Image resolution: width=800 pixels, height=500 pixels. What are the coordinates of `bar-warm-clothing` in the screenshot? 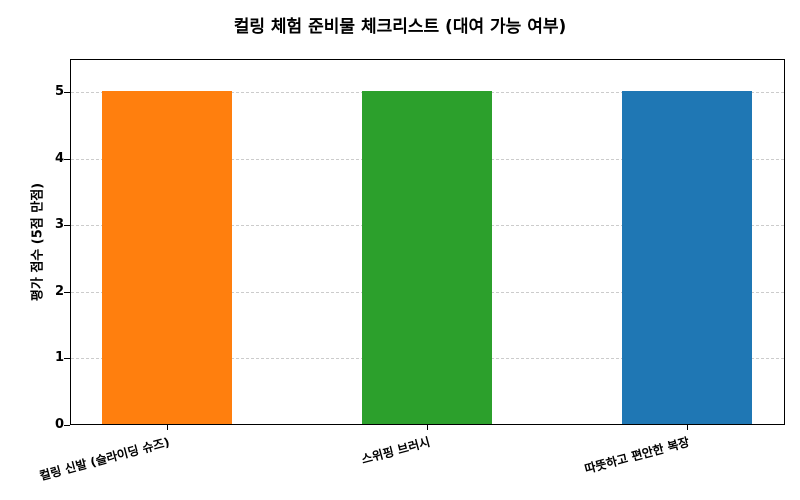 It's located at (687, 257).